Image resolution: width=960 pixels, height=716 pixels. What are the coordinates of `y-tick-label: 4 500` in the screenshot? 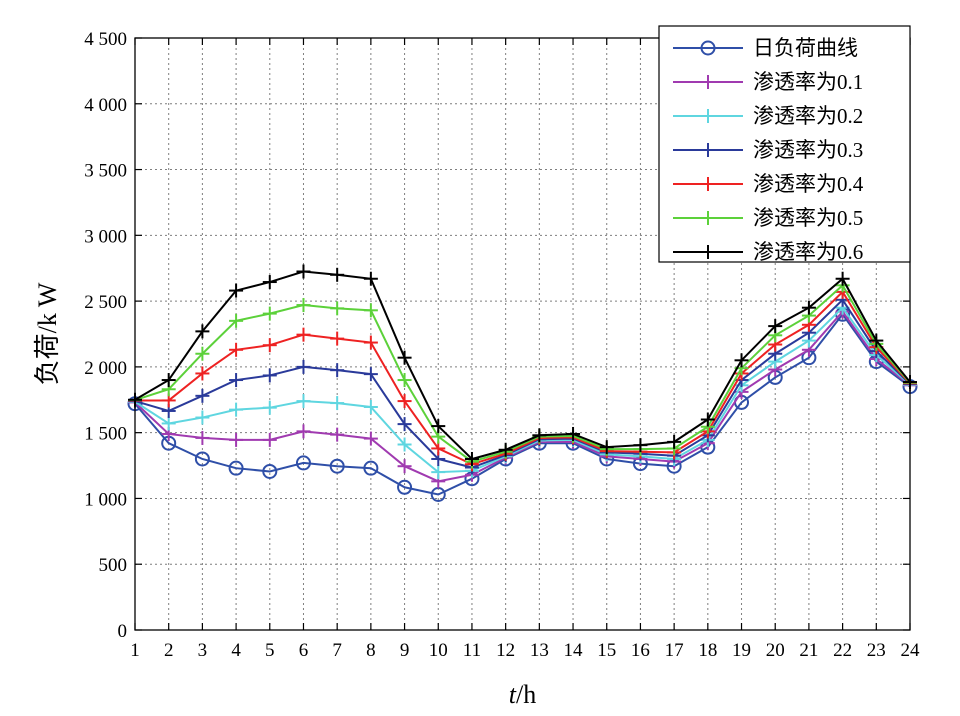 It's located at (105, 39).